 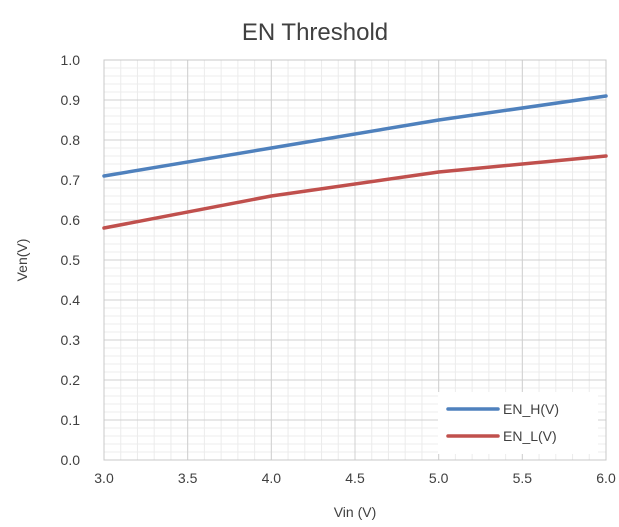 I want to click on y-tick-label: 0.2, so click(x=71, y=380).